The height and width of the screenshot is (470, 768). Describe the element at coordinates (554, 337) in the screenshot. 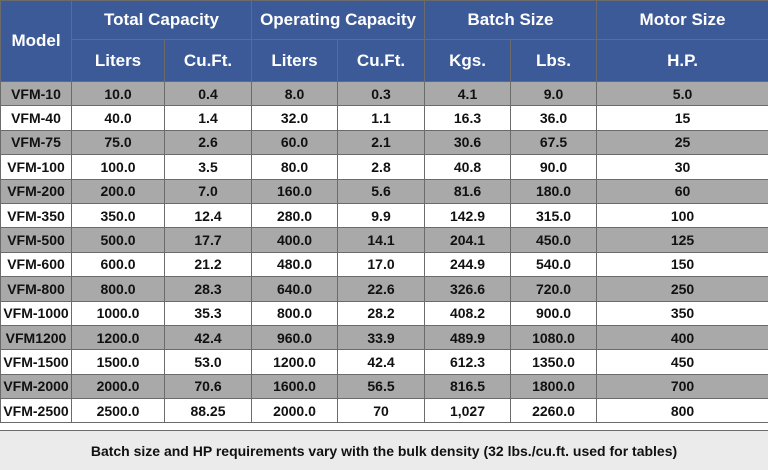

I see `cell-lbs: 1080.0` at that location.